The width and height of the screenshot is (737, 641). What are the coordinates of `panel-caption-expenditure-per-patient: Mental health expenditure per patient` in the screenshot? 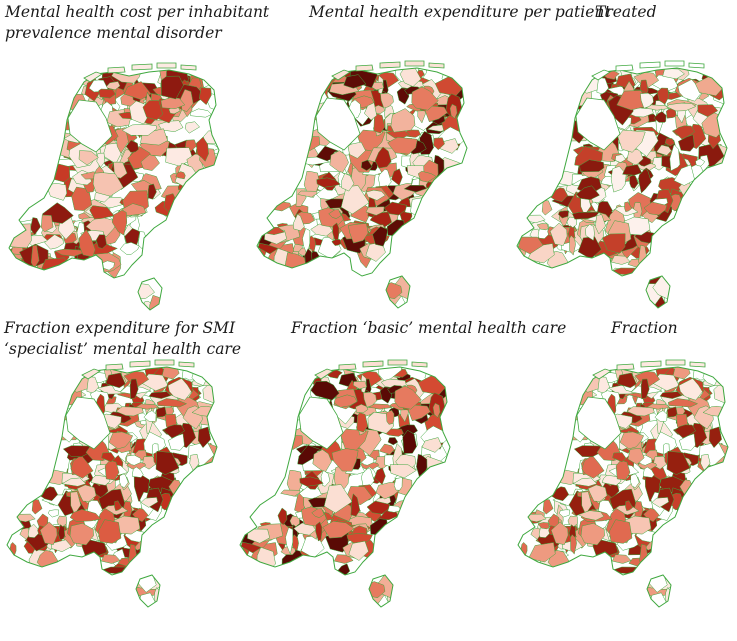 It's located at (460, 12).